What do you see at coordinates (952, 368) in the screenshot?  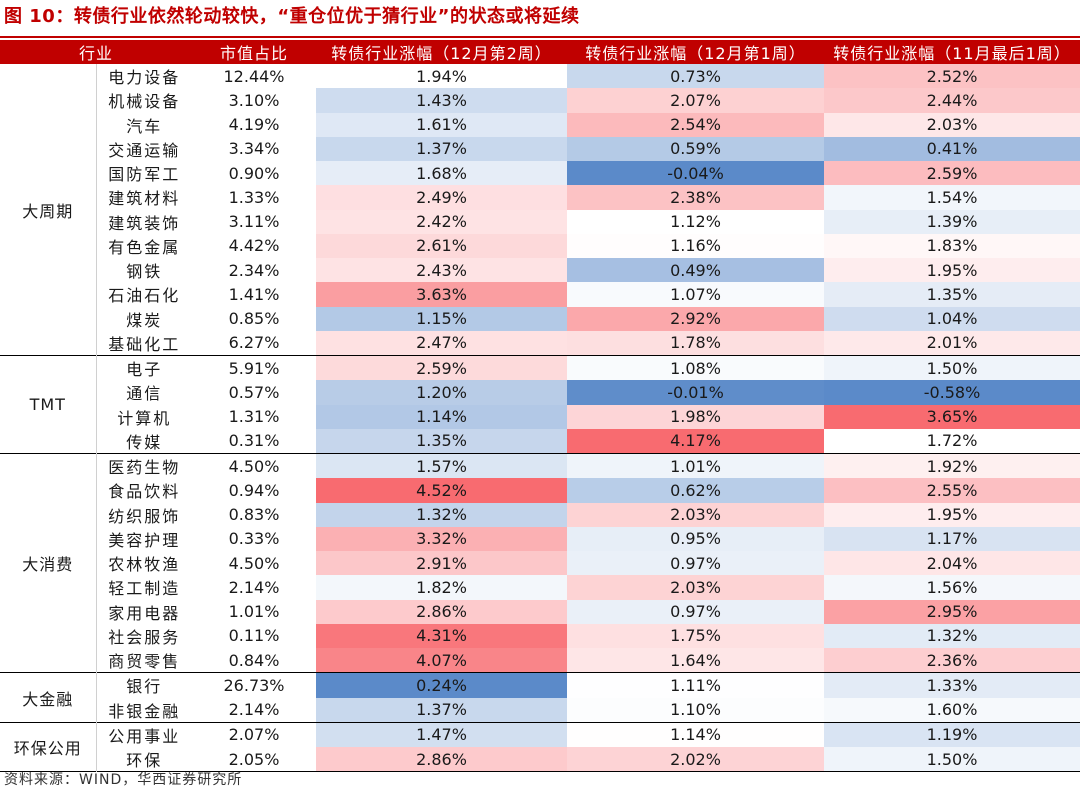 I see `return-cell-week-3: 1.50%` at bounding box center [952, 368].